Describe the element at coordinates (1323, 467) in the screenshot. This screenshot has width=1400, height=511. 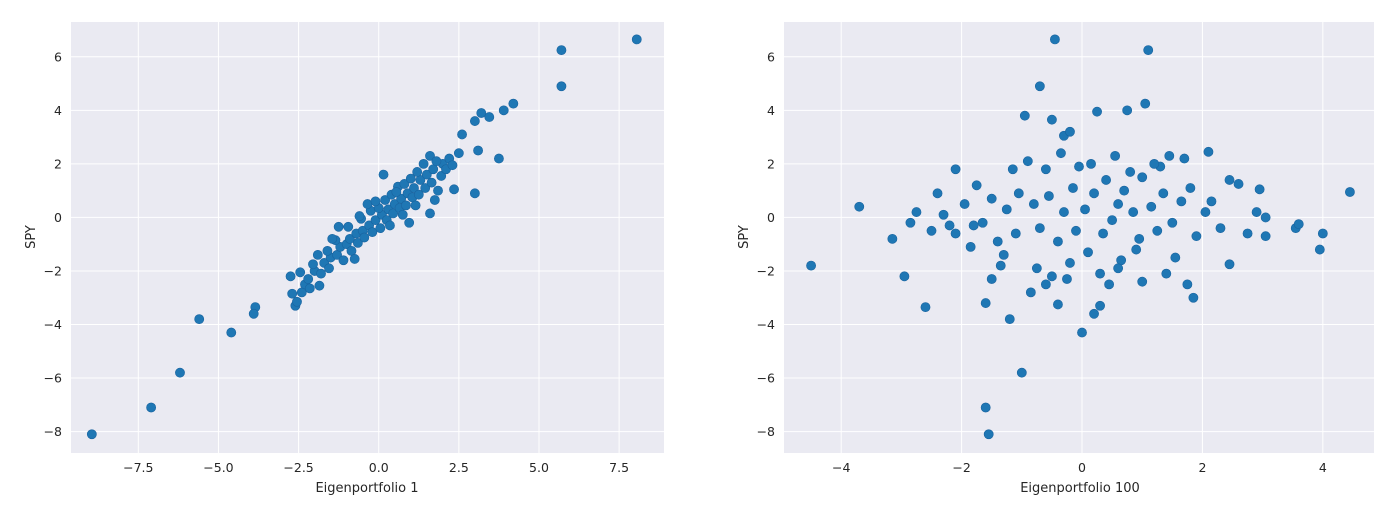
I see `x-tick-label: 4` at that location.